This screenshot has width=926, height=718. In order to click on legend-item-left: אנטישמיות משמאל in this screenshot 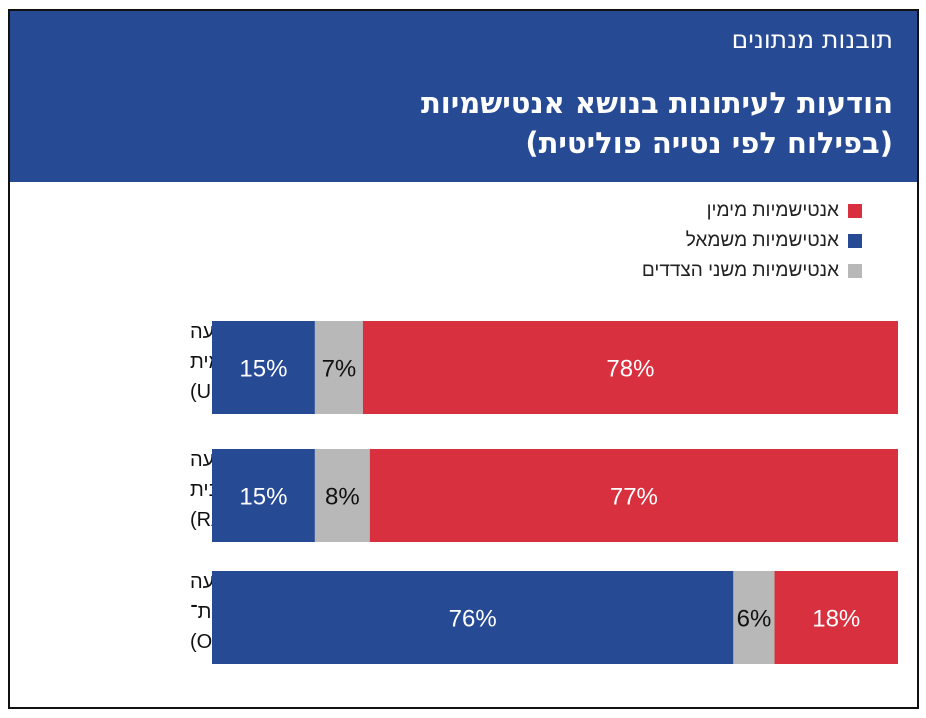, I will do `click(752, 241)`.